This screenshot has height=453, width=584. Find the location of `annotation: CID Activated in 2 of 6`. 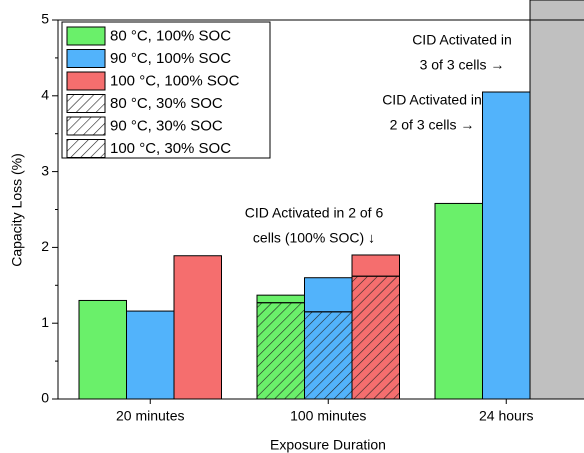

annotation: CID Activated in 2 of 6 is located at coordinates (314, 213).